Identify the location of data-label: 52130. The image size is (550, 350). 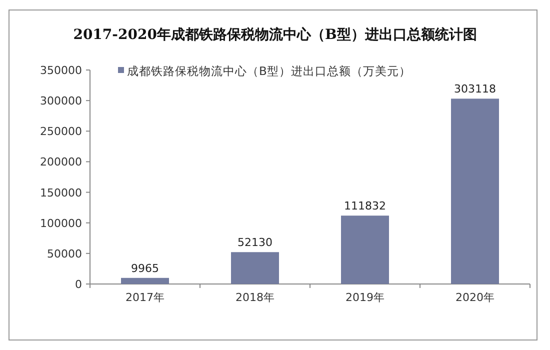
(255, 243).